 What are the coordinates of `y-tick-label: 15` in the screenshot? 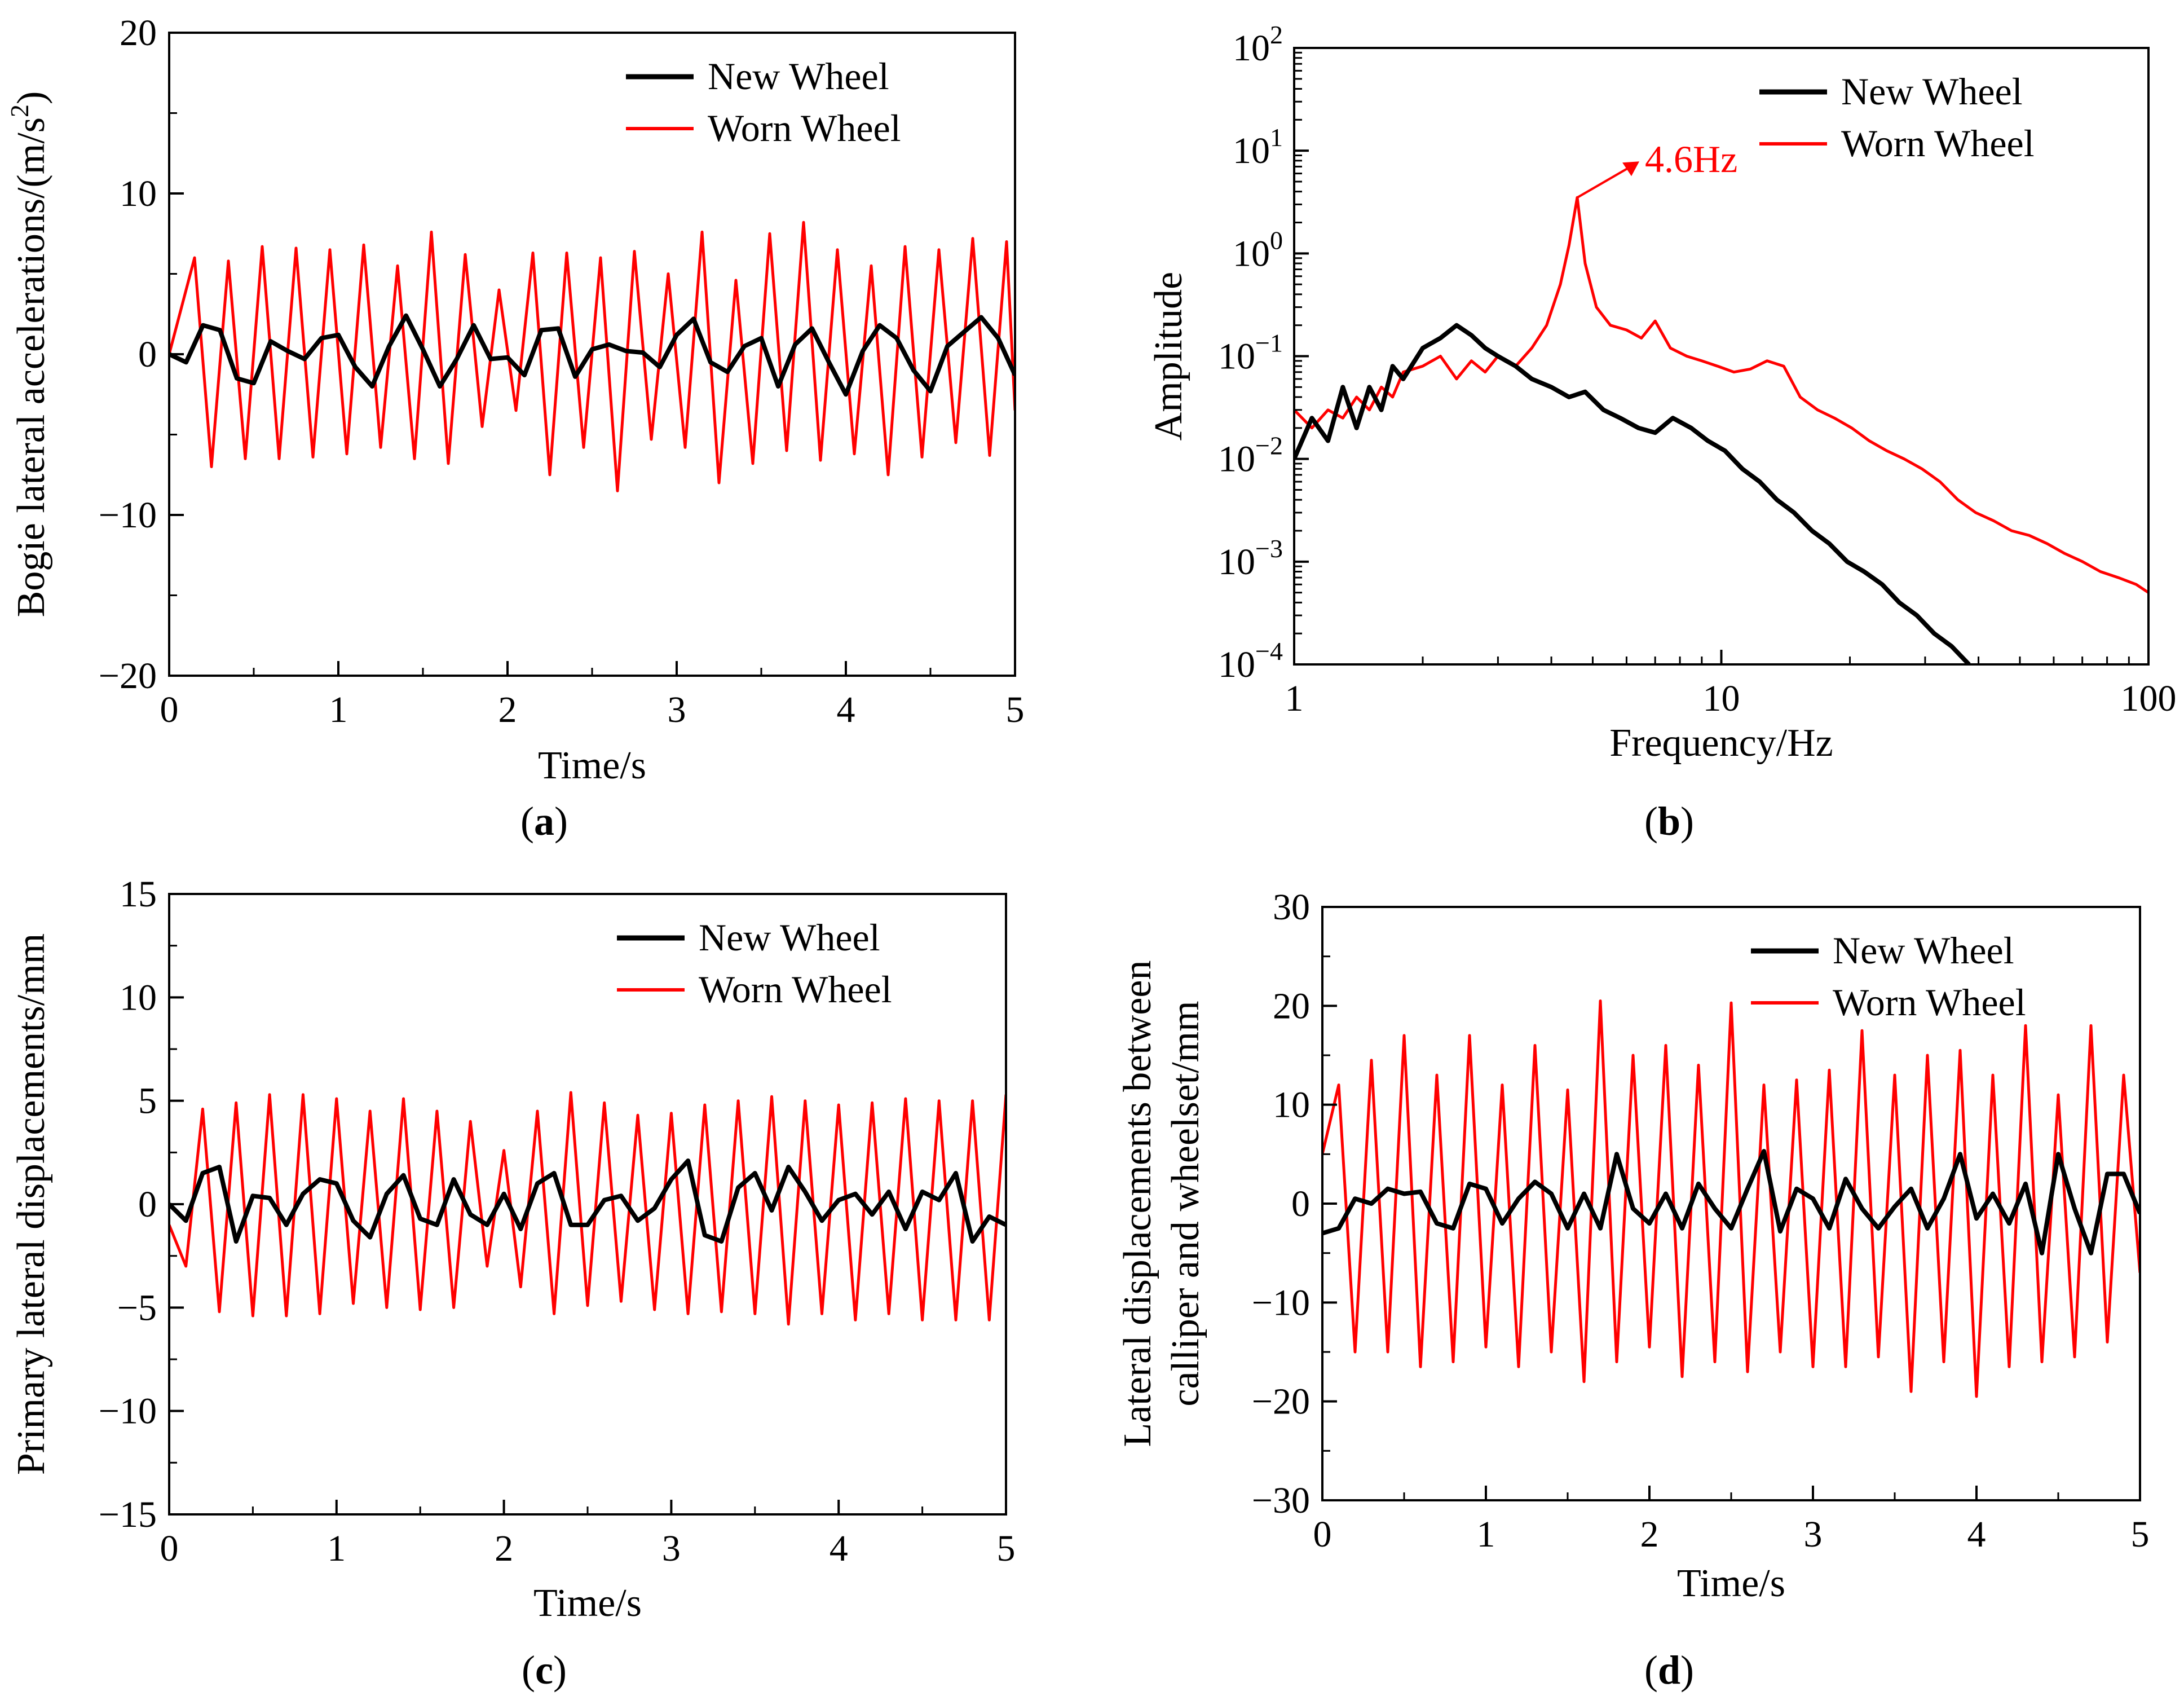 It's located at (138, 895).